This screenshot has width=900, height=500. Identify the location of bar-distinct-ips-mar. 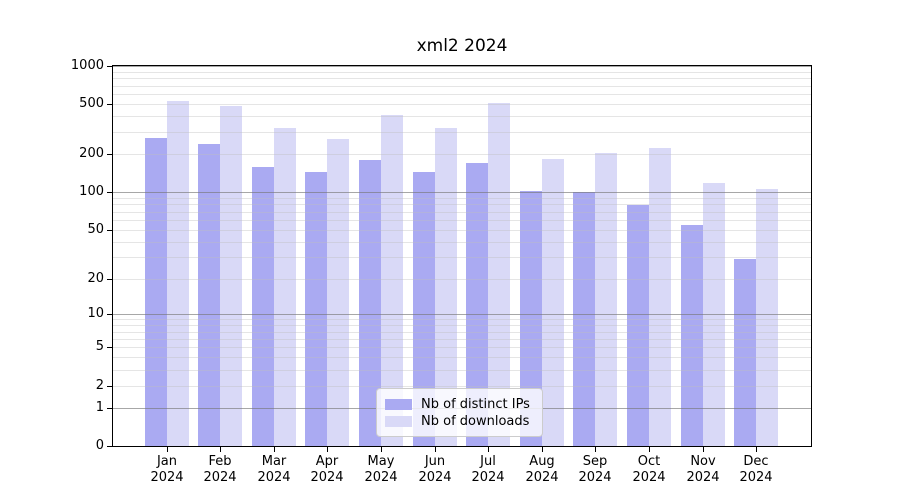
(263, 306).